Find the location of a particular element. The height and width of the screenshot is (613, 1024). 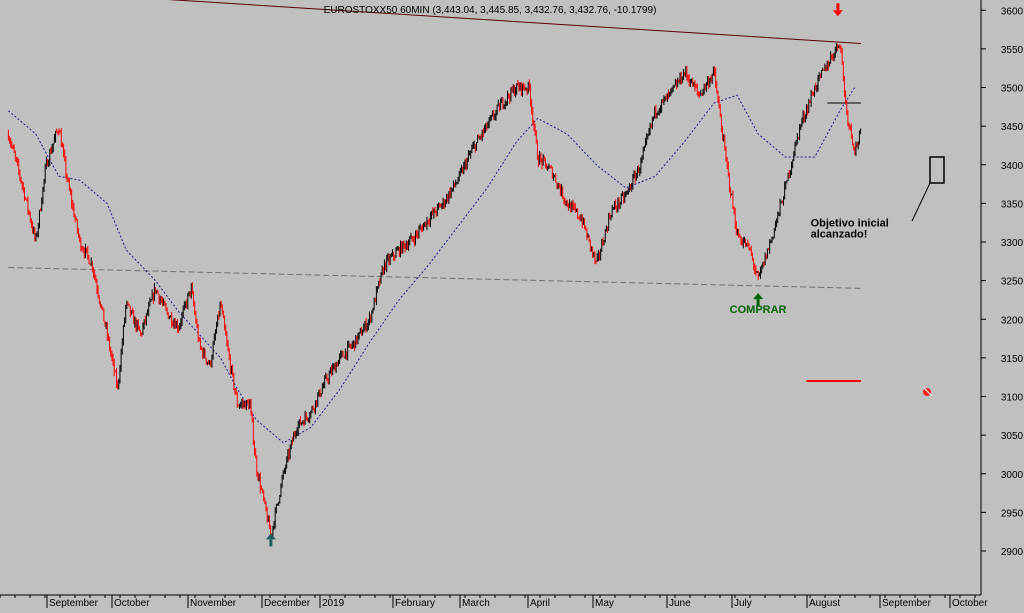

y-tick-label: 3600 is located at coordinates (1012, 11).